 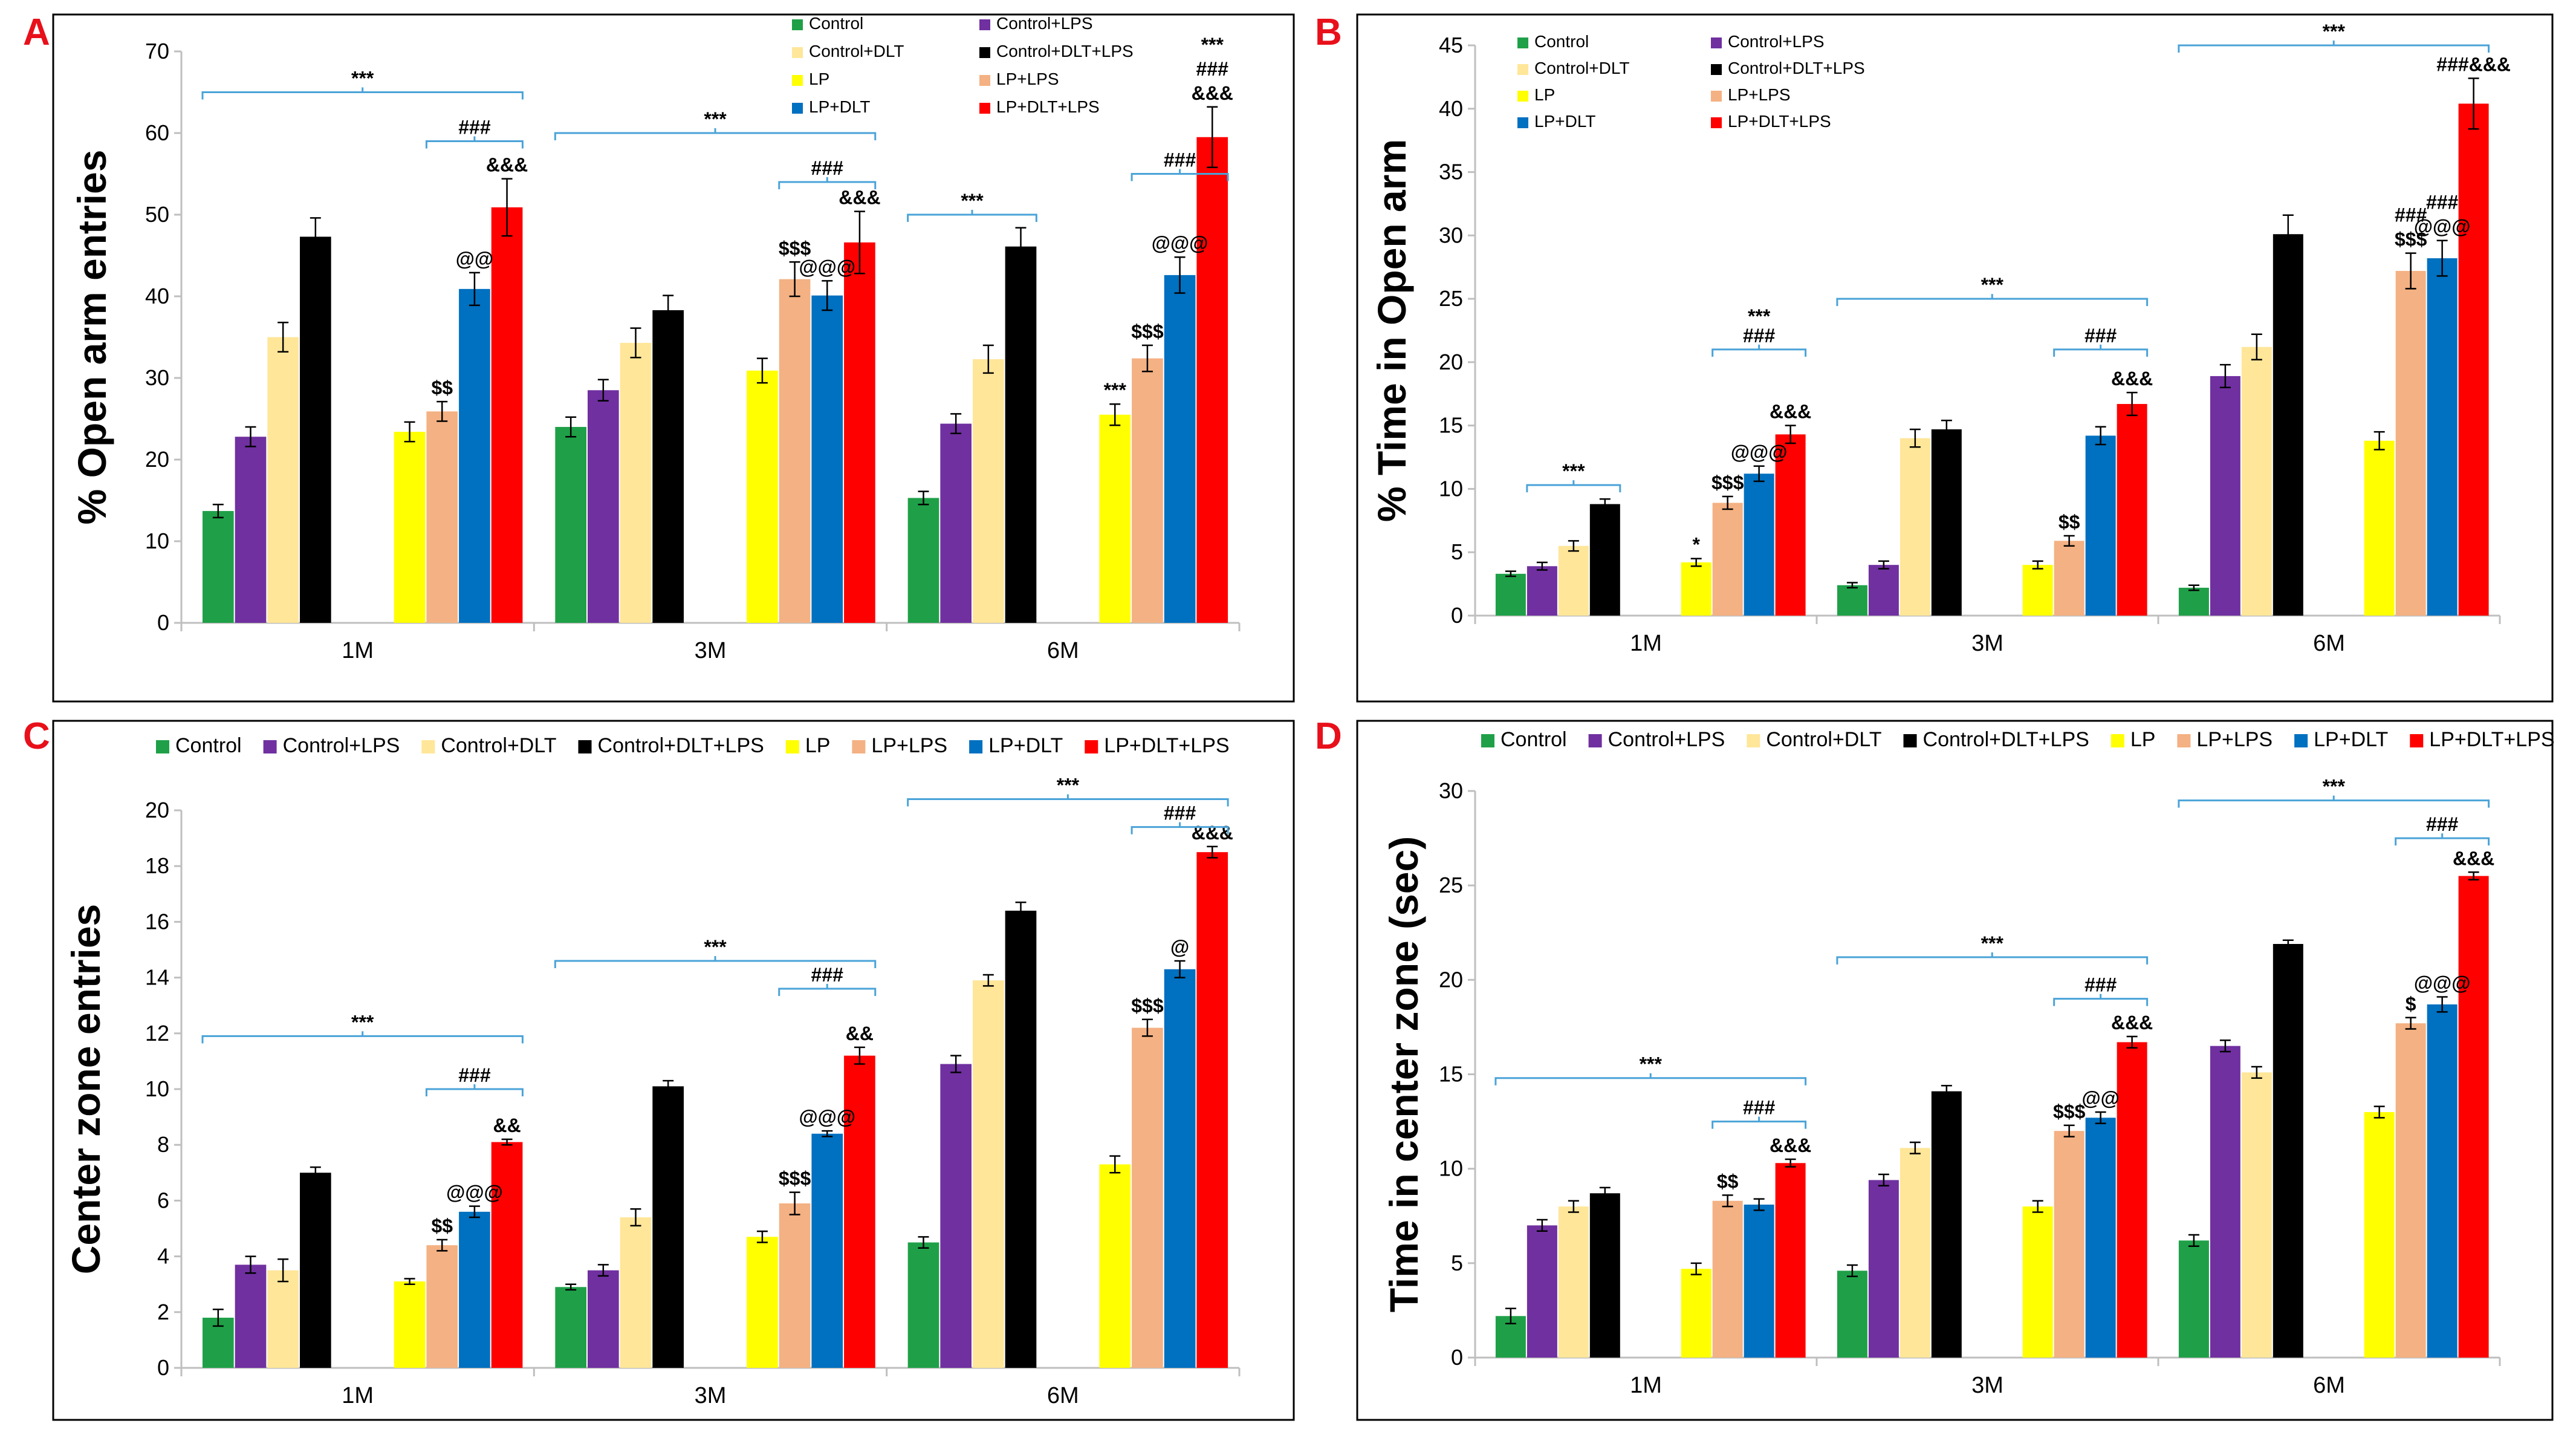 I want to click on legend-label: Control+DLT, so click(x=1824, y=739).